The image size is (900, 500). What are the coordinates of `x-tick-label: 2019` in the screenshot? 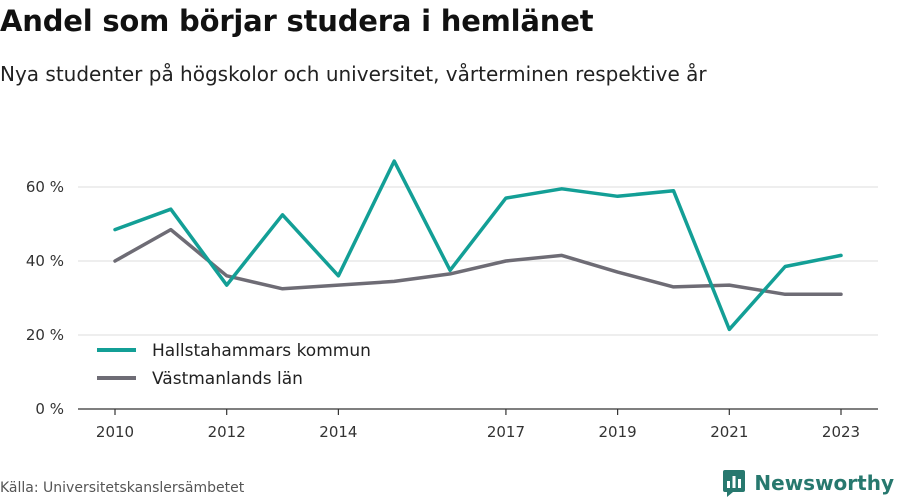 It's located at (618, 432).